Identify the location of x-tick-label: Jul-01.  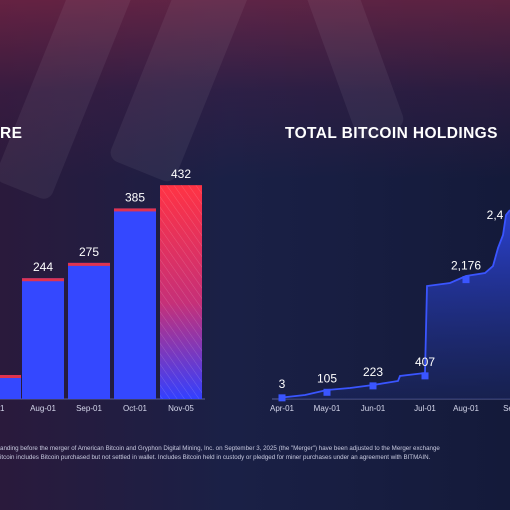
(425, 408).